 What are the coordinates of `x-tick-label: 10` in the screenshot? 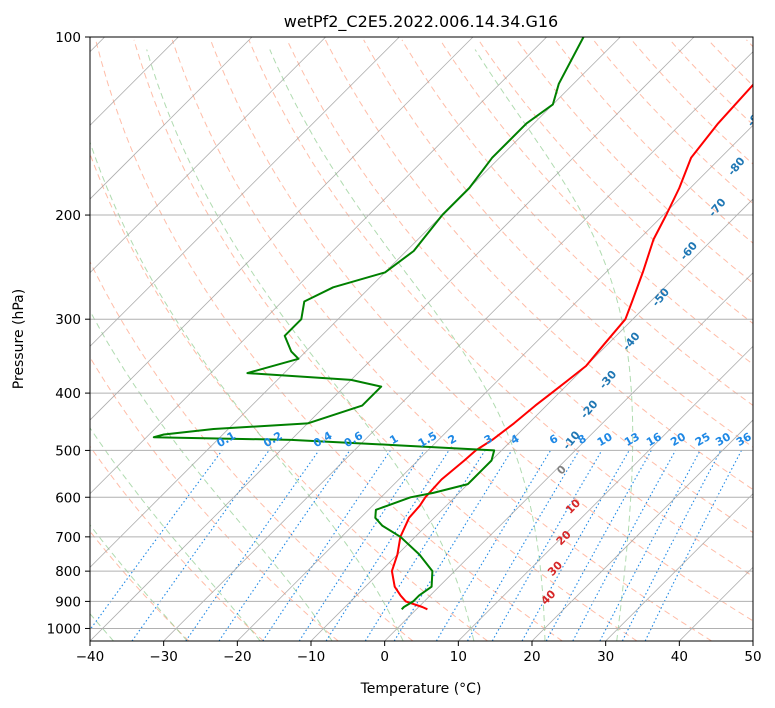 It's located at (458, 657).